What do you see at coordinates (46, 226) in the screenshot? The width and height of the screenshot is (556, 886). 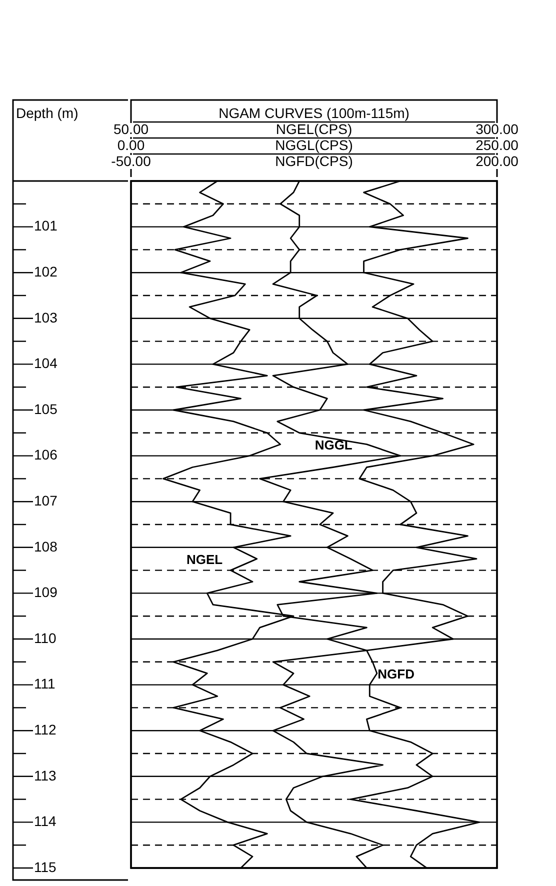 I see `y-tick-label: 101` at bounding box center [46, 226].